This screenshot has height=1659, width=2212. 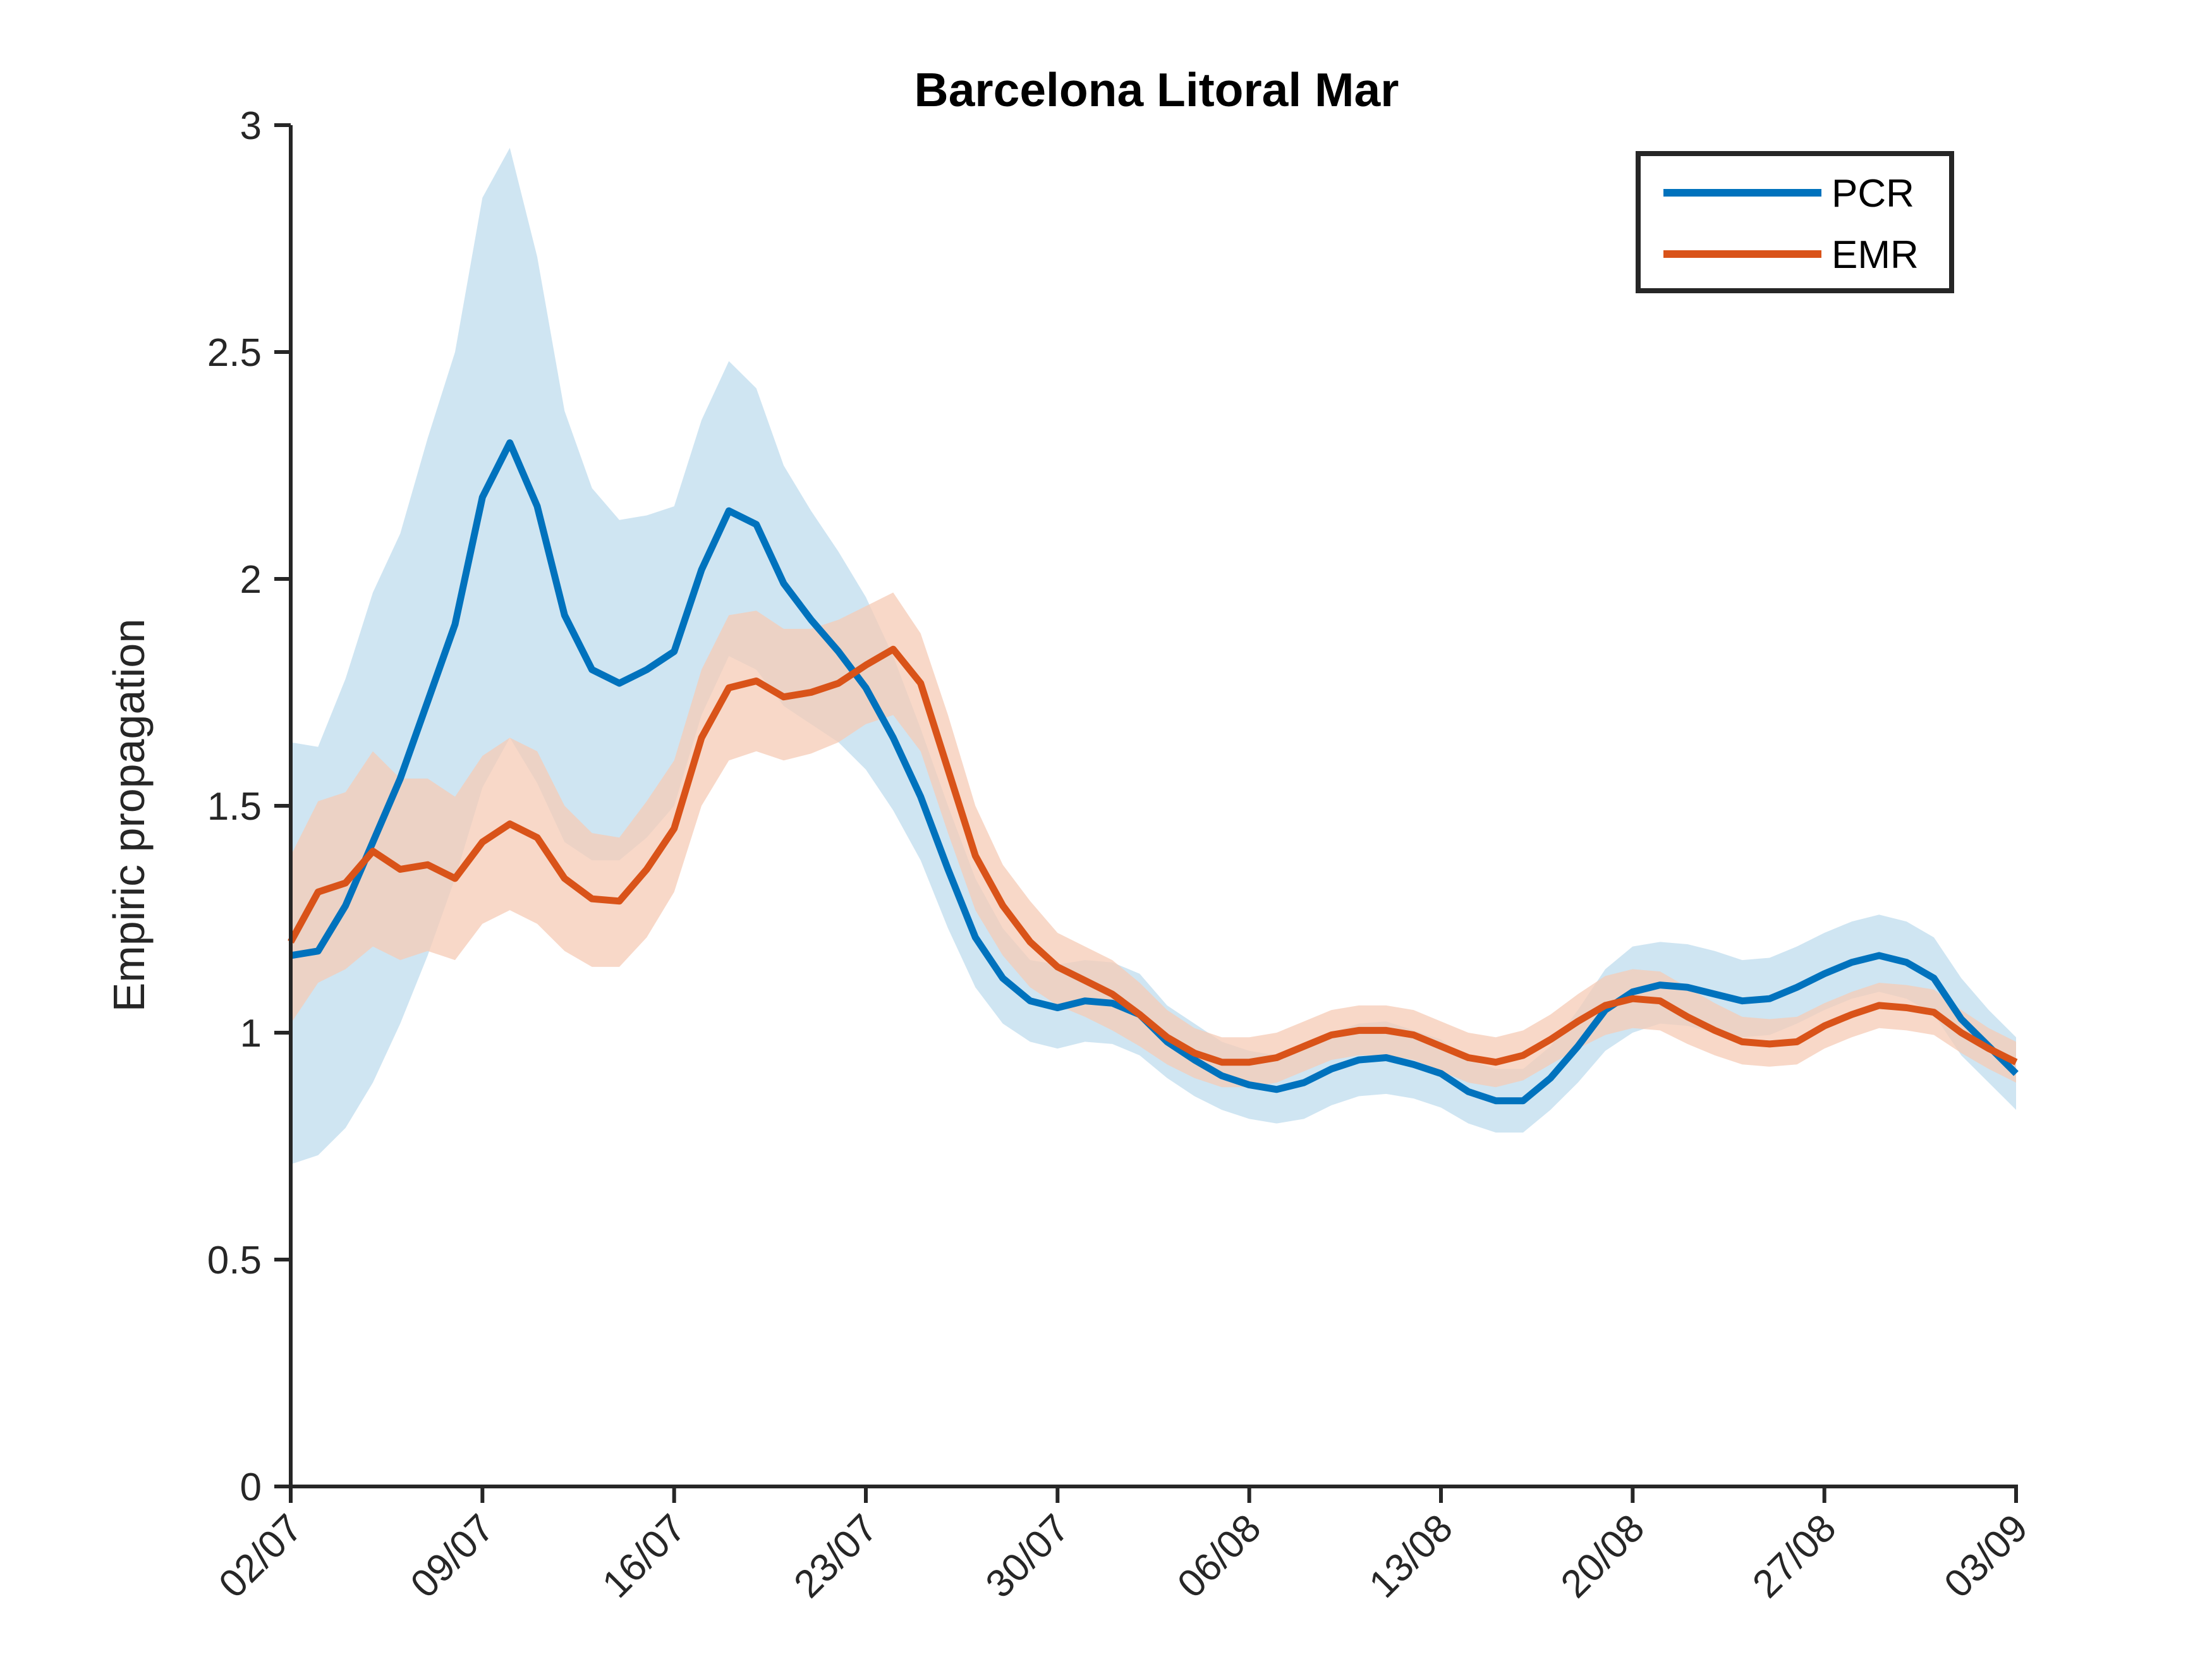 What do you see at coordinates (1795, 1556) in the screenshot?
I see `x-tick-label: 27/08` at bounding box center [1795, 1556].